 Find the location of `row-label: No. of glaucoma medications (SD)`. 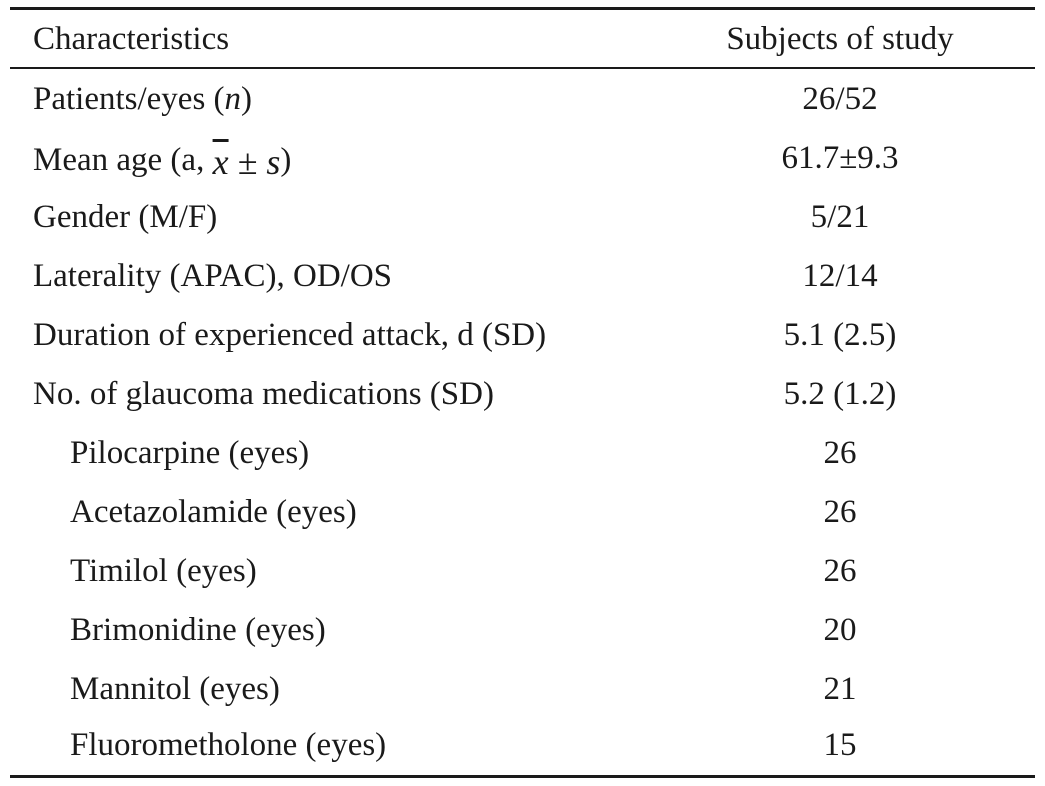

row-label: No. of glaucoma medications (SD) is located at coordinates (263, 394).